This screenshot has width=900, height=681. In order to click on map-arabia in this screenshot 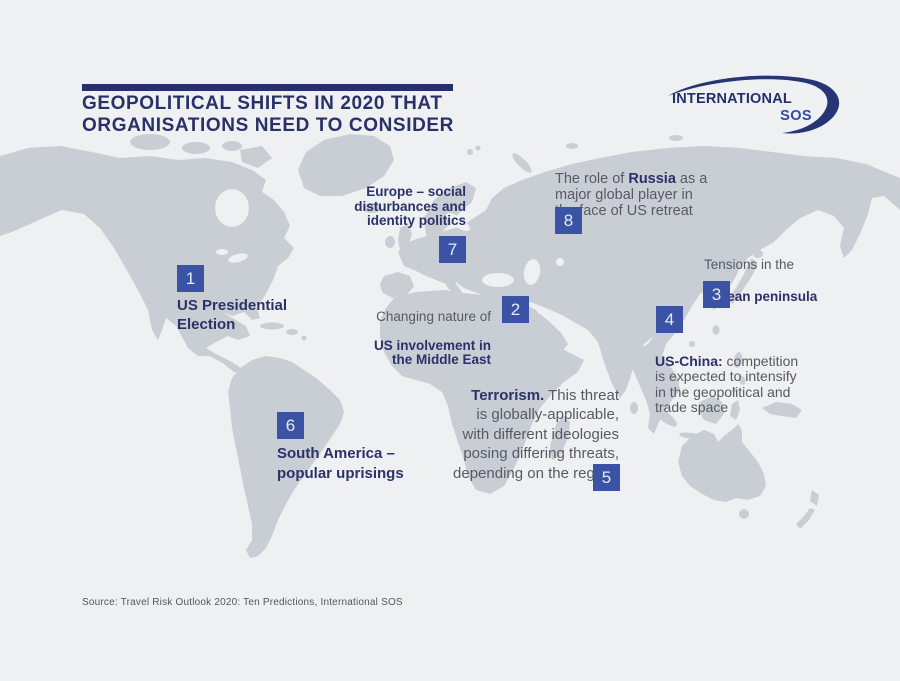, I will do `click(536, 338)`.